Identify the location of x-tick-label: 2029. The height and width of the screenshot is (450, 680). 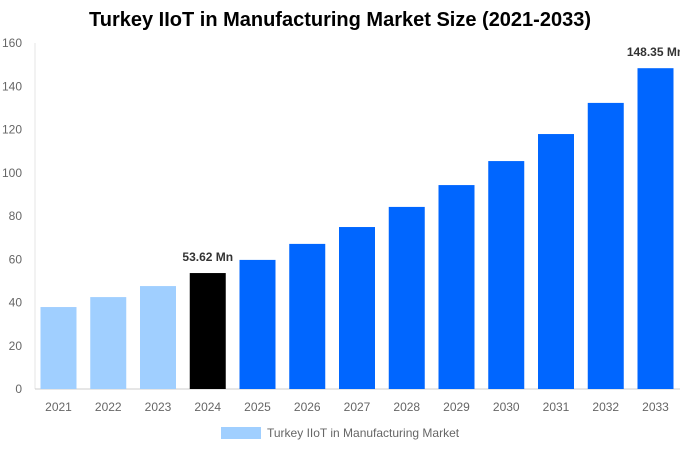
(456, 407).